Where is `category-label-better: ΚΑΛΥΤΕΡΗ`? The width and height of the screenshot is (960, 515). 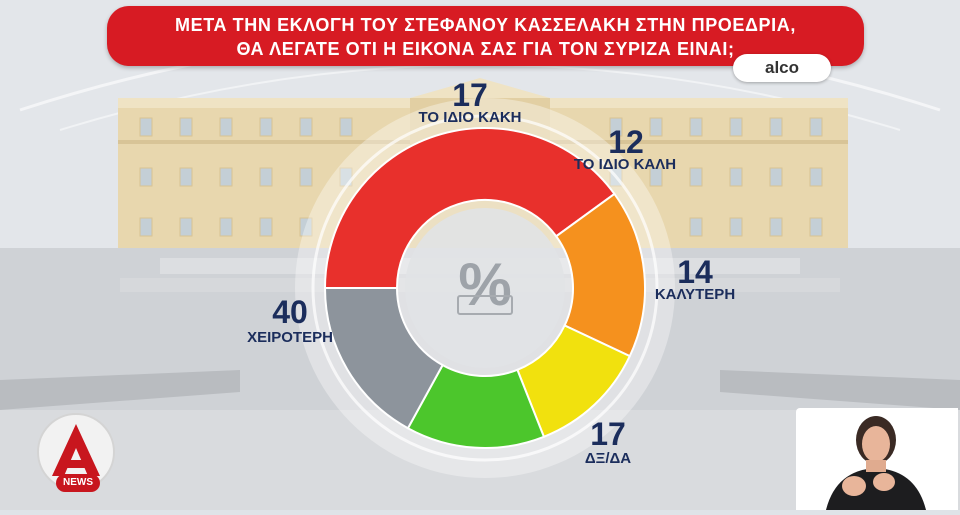
category-label-better: ΚΑΛΥΤΕΡΗ is located at coordinates (695, 294).